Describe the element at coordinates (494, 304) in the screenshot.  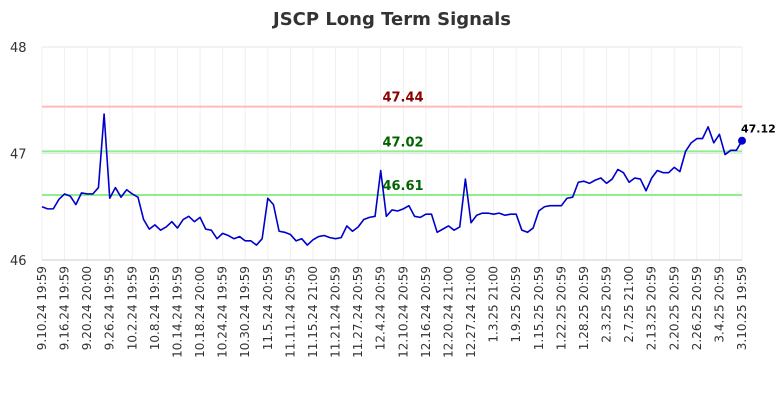
I see `x-tick-label: 1.3.25 21:00` at that location.